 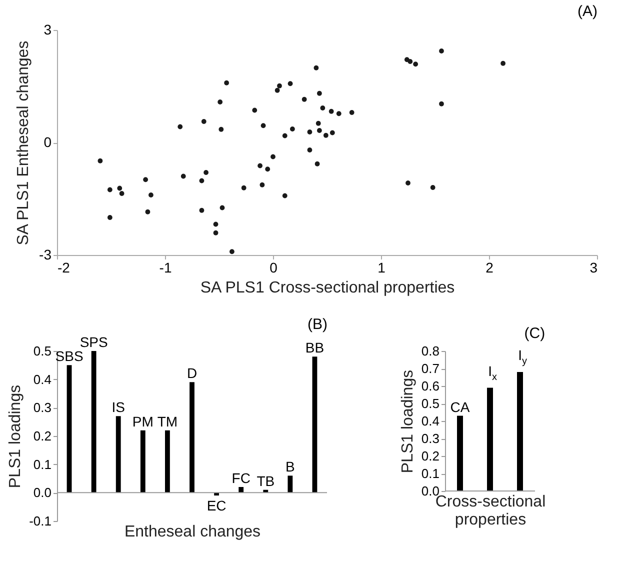 What do you see at coordinates (94, 342) in the screenshot?
I see `category-label: SPS` at bounding box center [94, 342].